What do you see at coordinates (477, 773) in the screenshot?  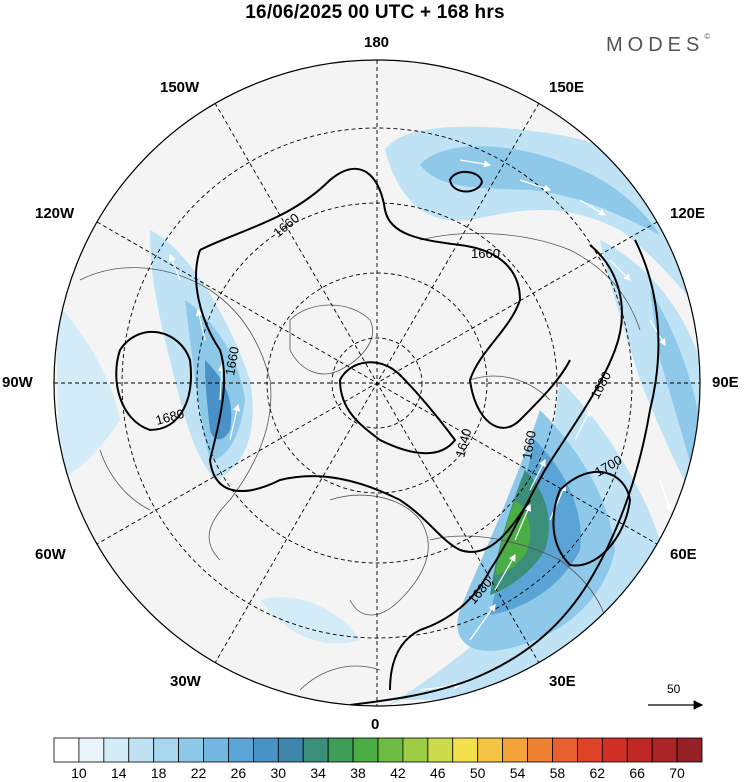 I see `colorbar-tick-label: 50` at bounding box center [477, 773].